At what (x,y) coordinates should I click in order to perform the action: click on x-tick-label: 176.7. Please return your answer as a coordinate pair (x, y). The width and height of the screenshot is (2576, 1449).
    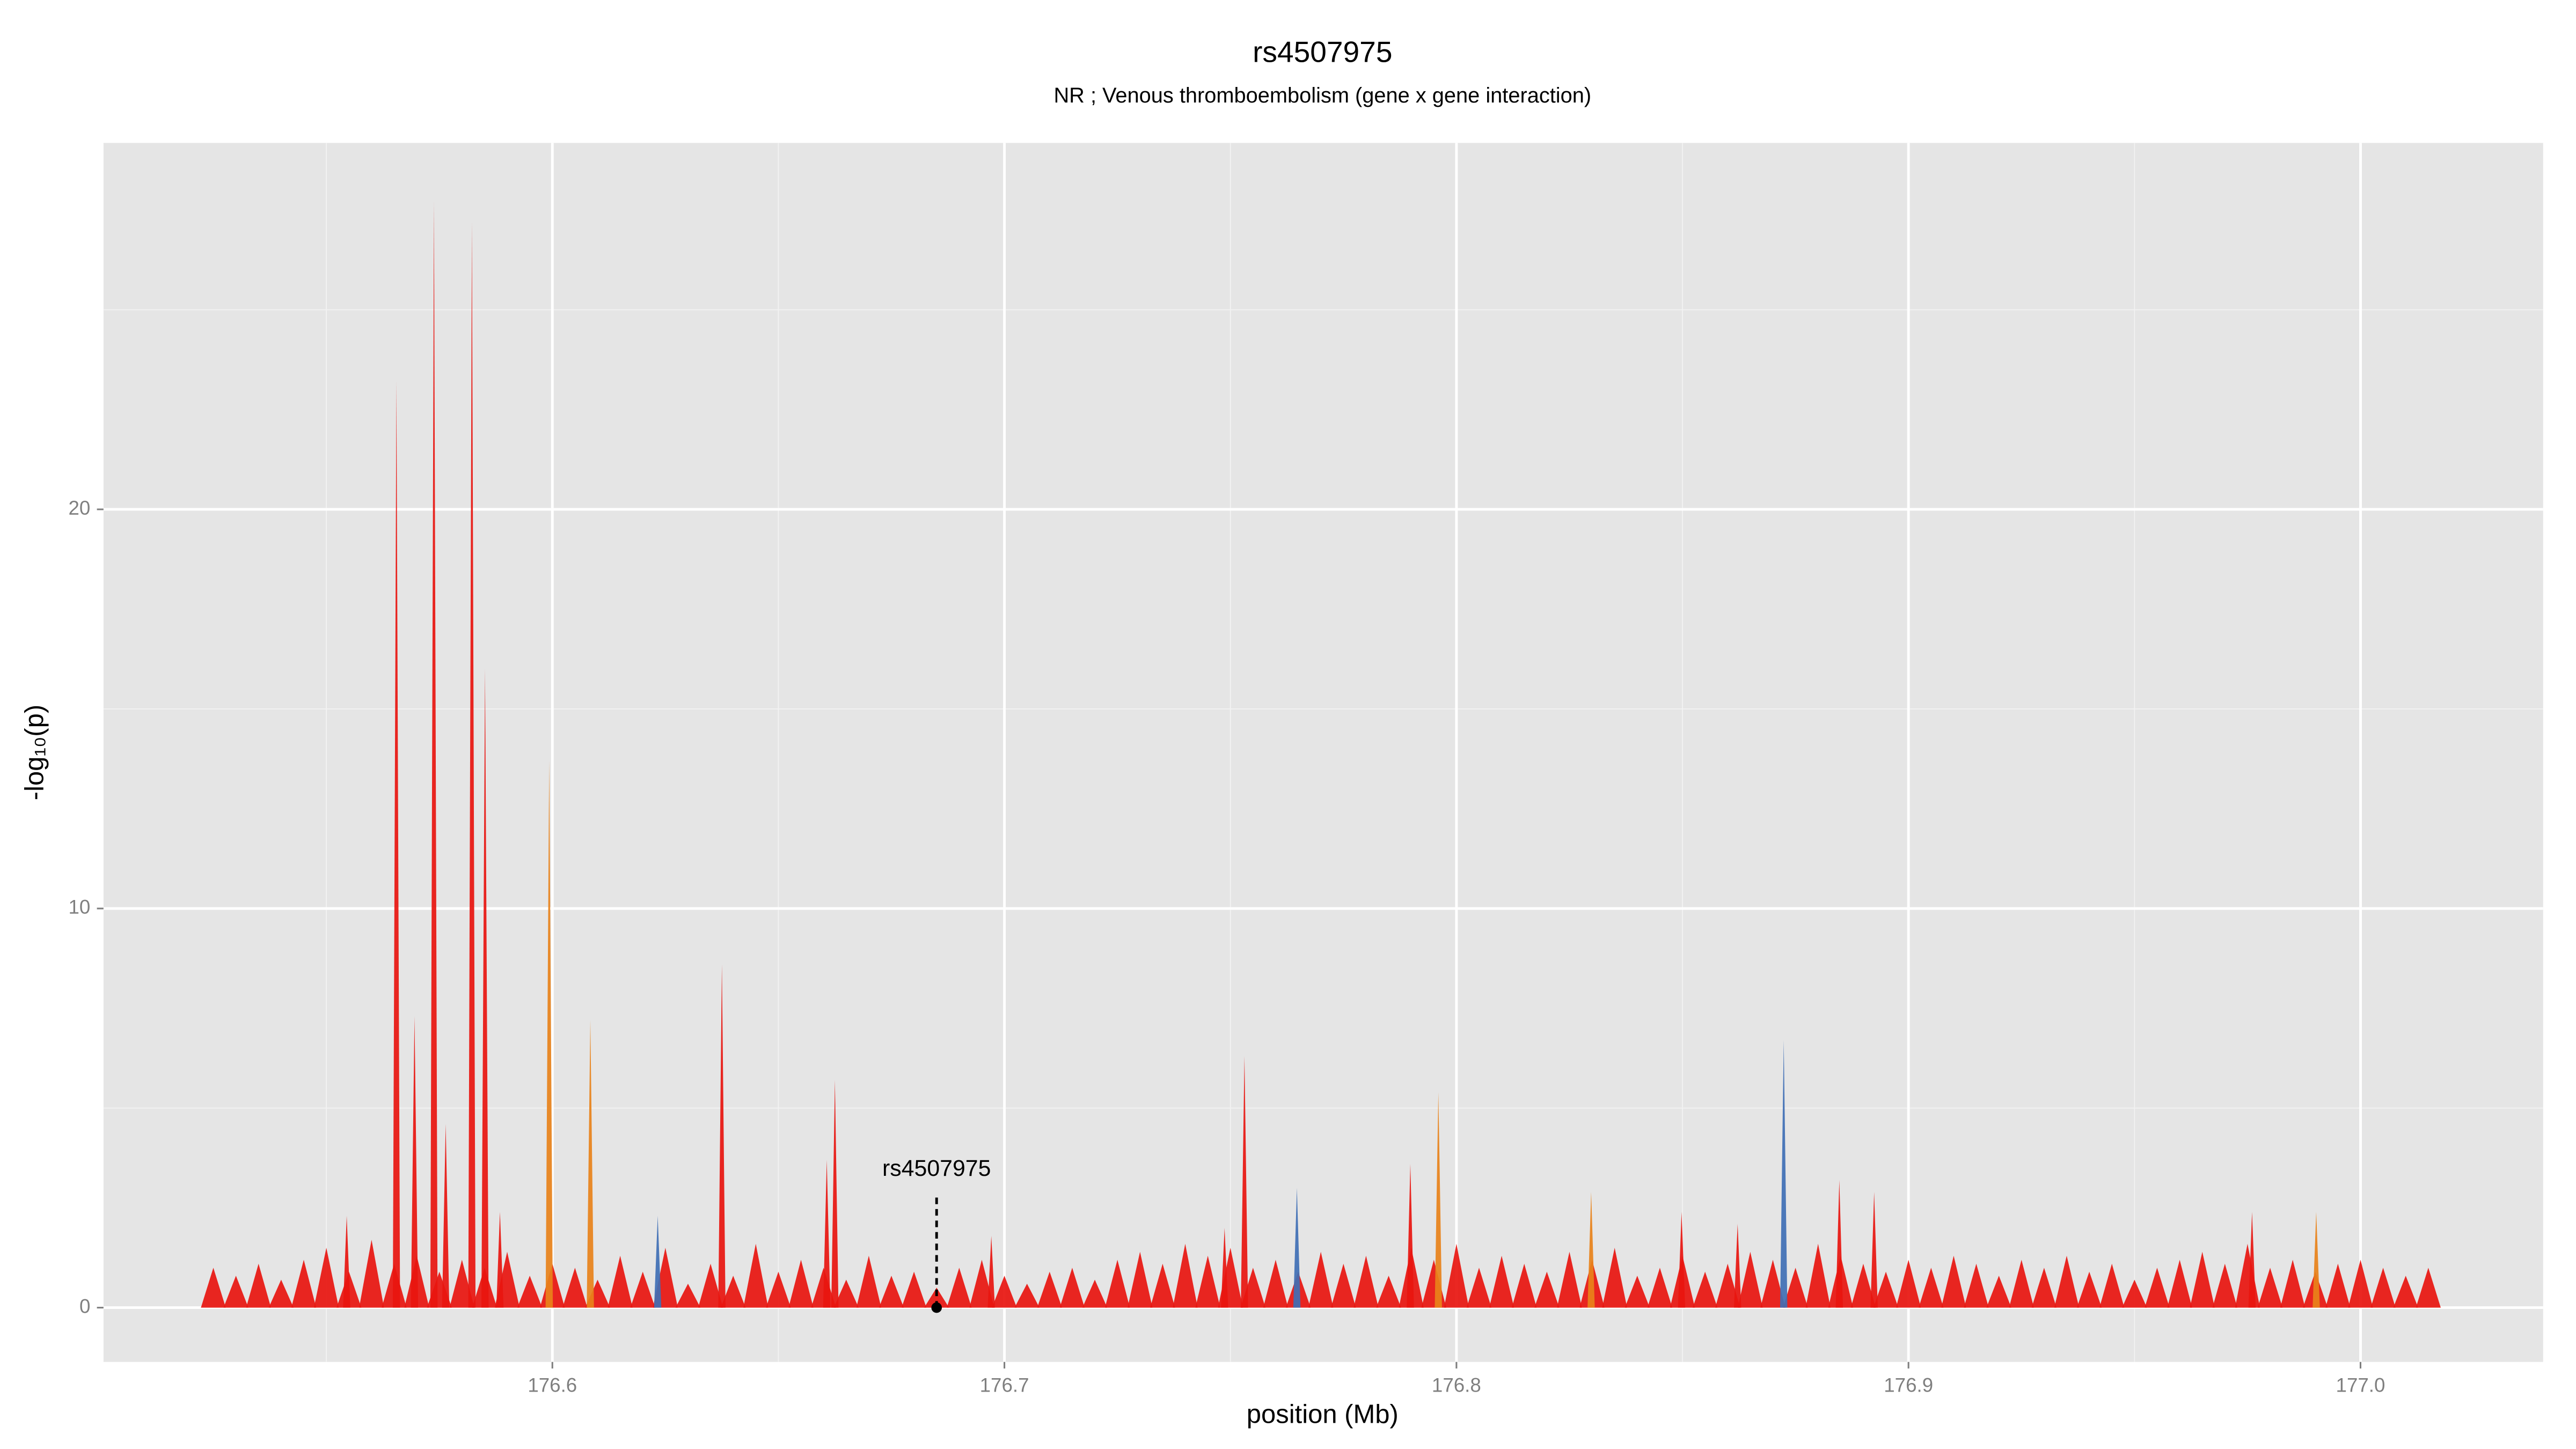
    Looking at the image, I should click on (1004, 1385).